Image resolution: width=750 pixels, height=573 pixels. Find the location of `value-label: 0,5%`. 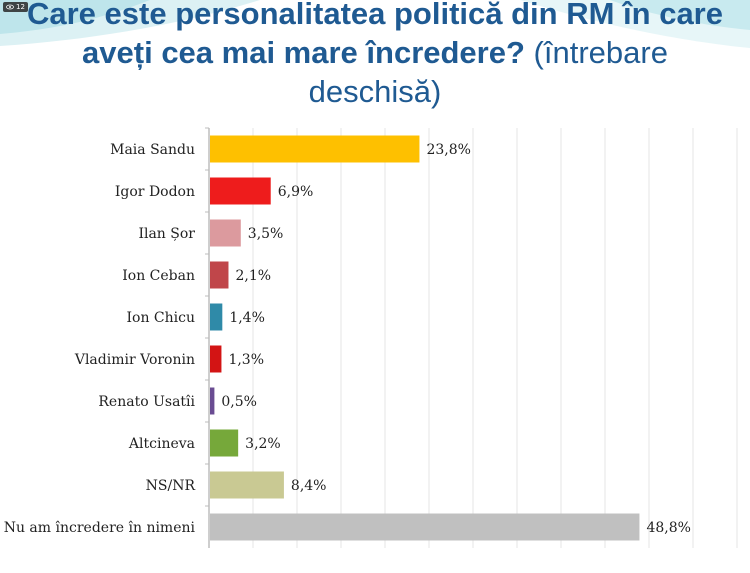

value-label: 0,5% is located at coordinates (239, 402).